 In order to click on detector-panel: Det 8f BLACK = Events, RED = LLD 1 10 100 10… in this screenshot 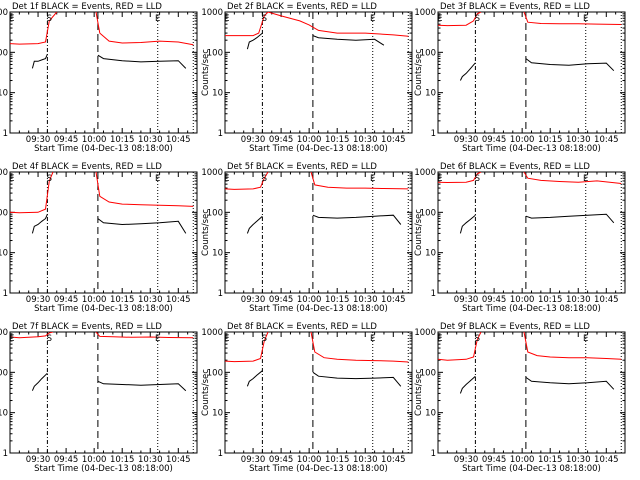, I will do `click(307, 398)`.